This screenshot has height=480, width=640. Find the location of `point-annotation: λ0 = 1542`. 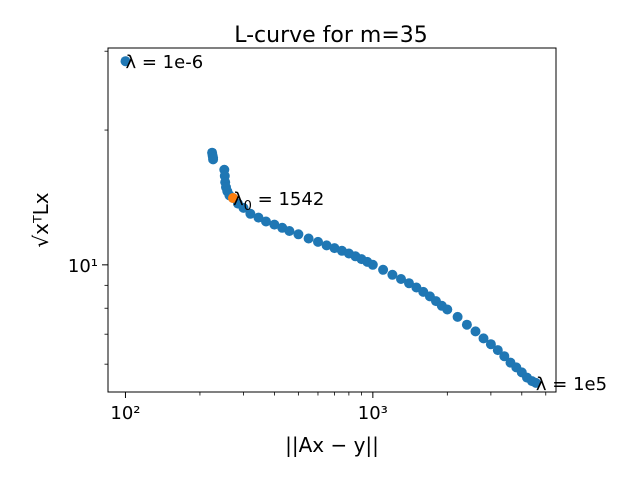

point-annotation: λ0 = 1542 is located at coordinates (278, 201).